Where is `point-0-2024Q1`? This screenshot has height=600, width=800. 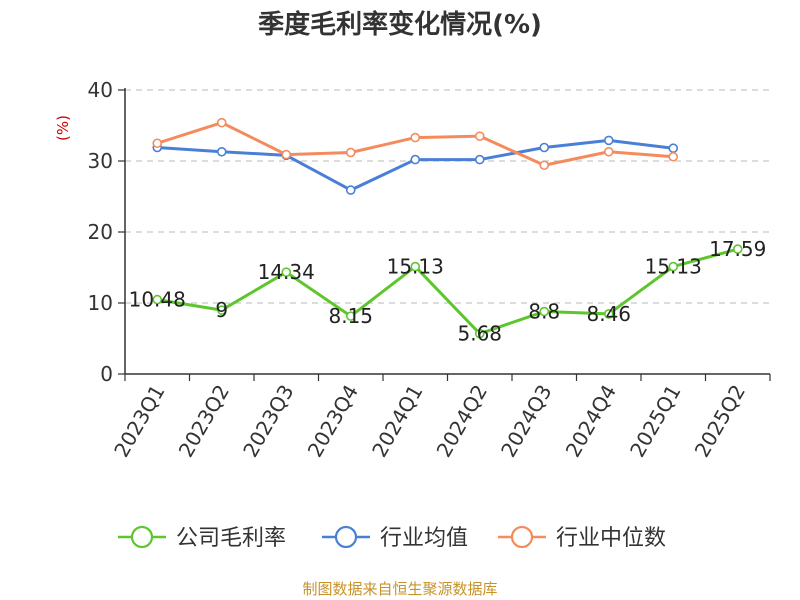 point-0-2024Q1 is located at coordinates (415, 266).